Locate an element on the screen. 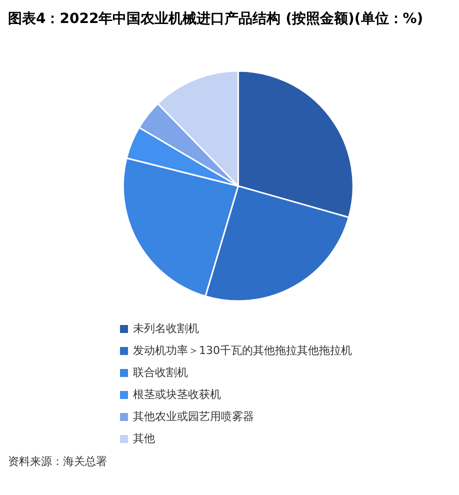 The image size is (459, 495). legend-label: 其他农业或园艺用喷雾器 is located at coordinates (193, 417).